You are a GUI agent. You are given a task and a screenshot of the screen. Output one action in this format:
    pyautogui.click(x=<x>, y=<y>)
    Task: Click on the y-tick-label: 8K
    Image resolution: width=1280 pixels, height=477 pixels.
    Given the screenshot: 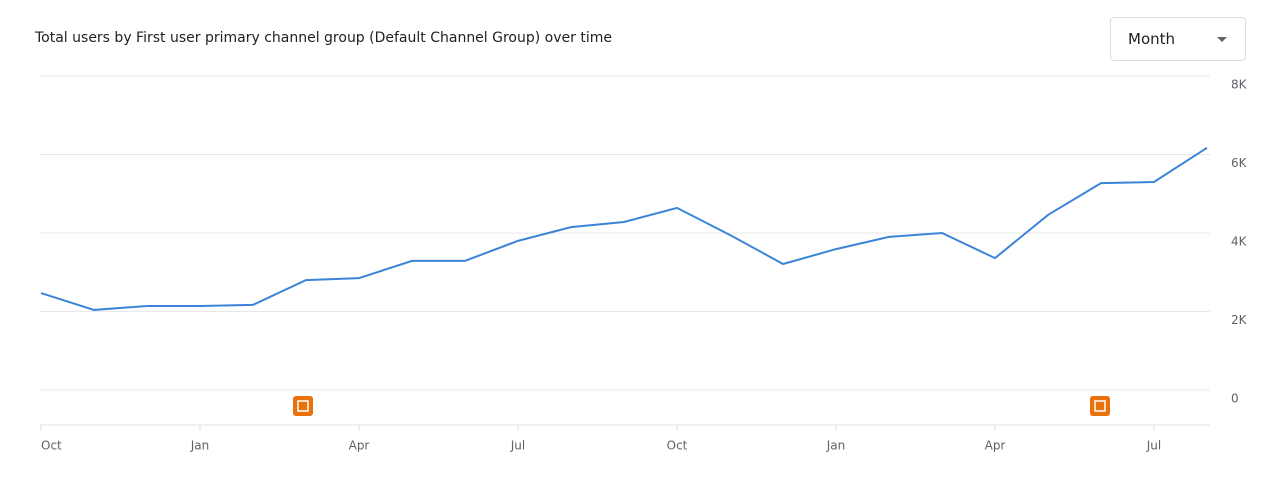 What is the action you would take?
    pyautogui.click(x=1239, y=85)
    